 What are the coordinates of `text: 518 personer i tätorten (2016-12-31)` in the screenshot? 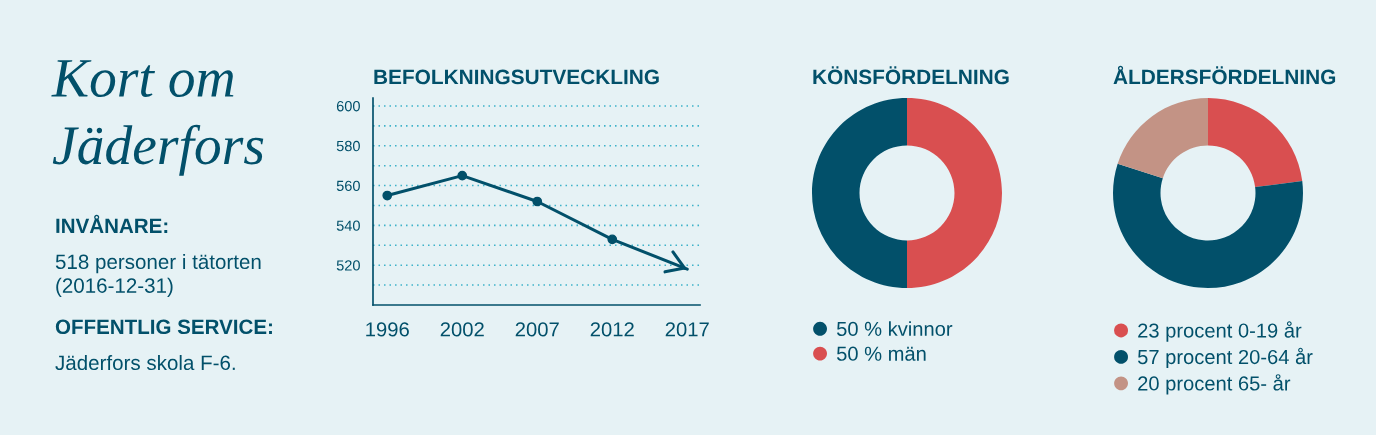 It's located at (158, 275).